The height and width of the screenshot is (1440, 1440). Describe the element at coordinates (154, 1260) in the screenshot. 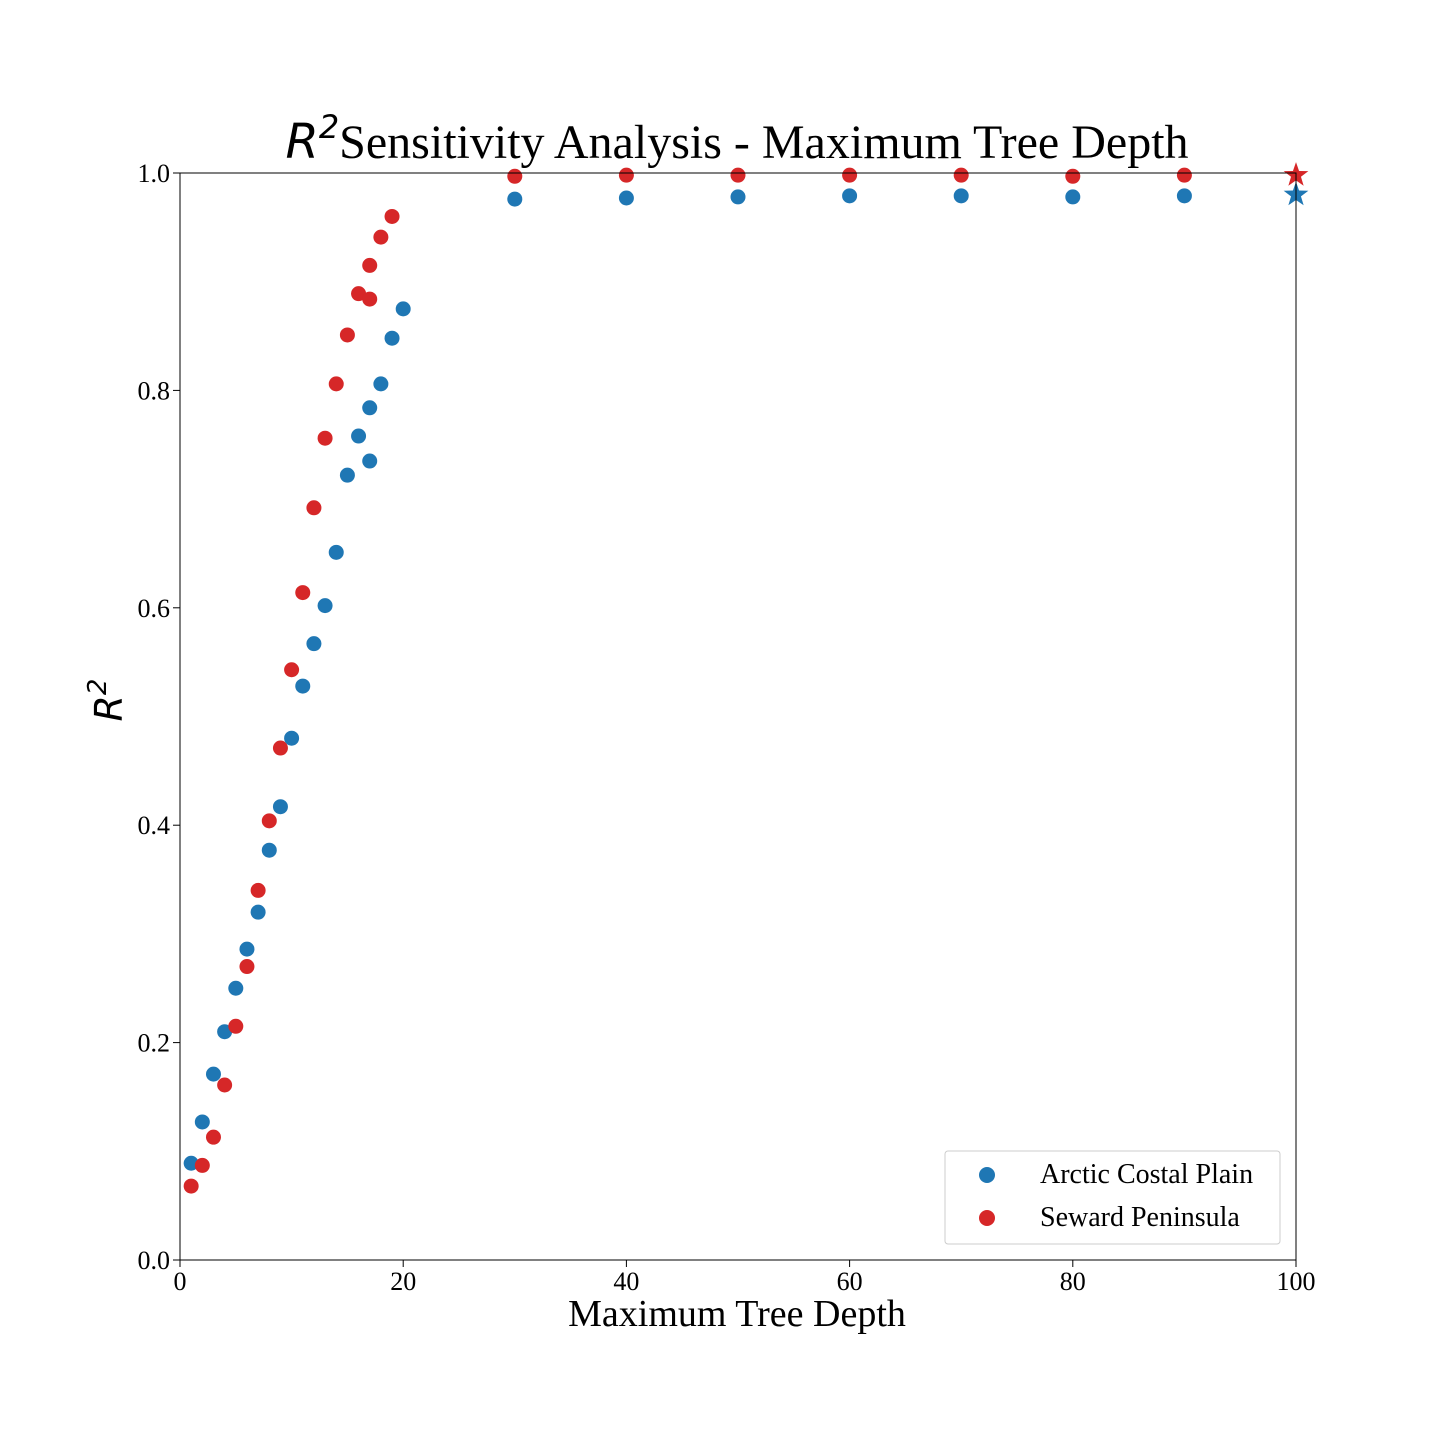

I see `y-tick-label: 0.0` at that location.